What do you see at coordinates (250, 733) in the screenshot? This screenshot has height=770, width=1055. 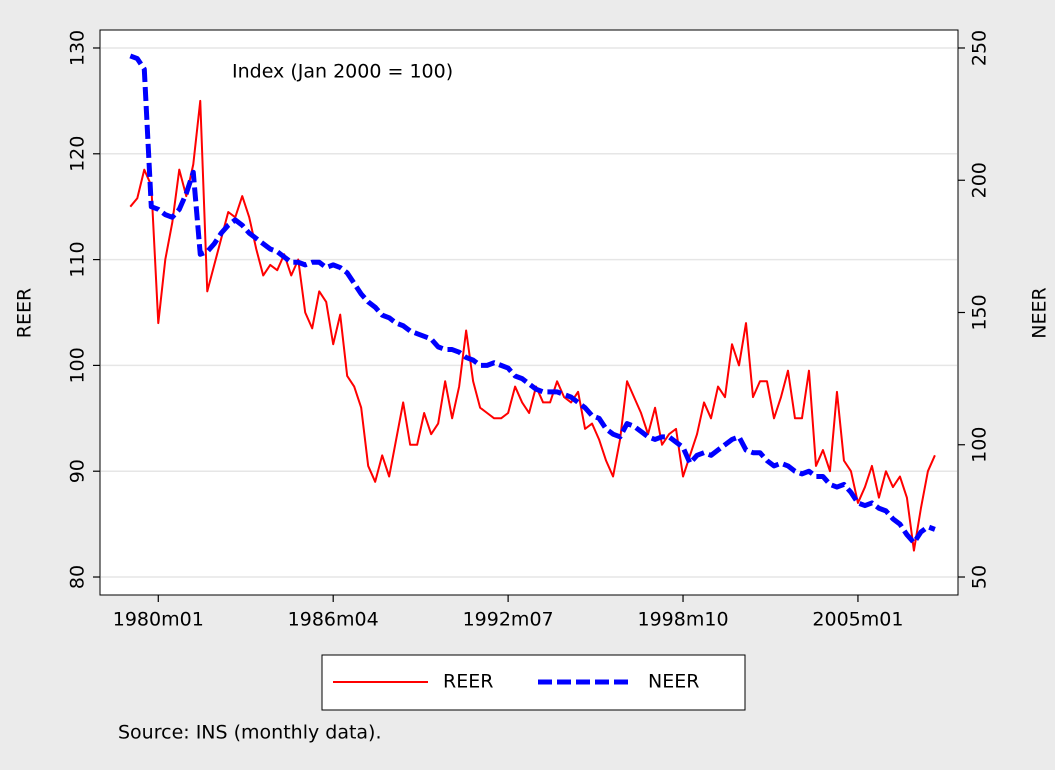 I see `note: Source: INS (monthly data).` at bounding box center [250, 733].